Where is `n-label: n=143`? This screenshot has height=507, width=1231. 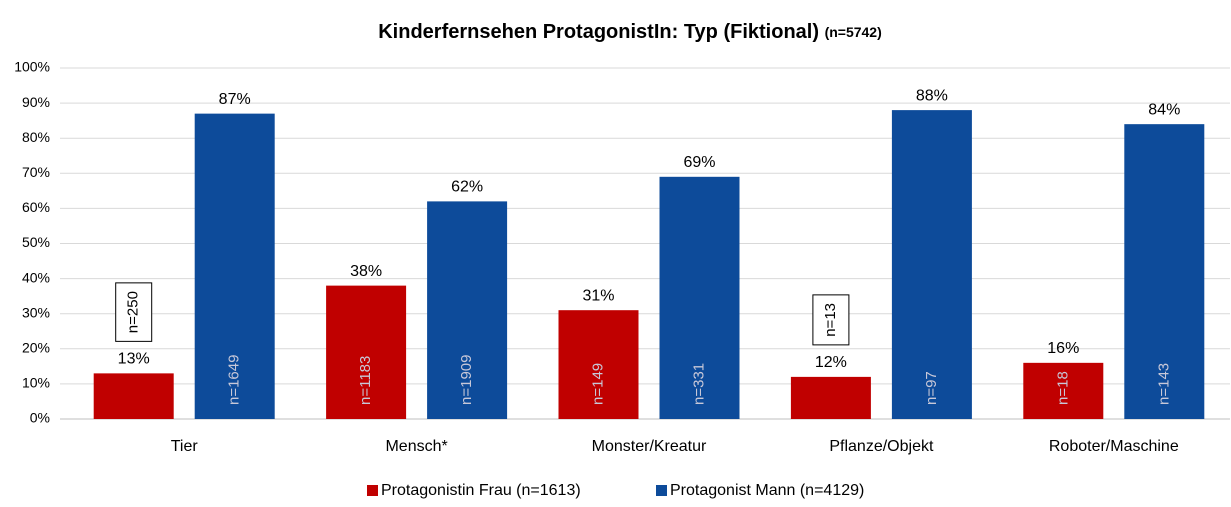
n-label: n=143 is located at coordinates (1163, 384).